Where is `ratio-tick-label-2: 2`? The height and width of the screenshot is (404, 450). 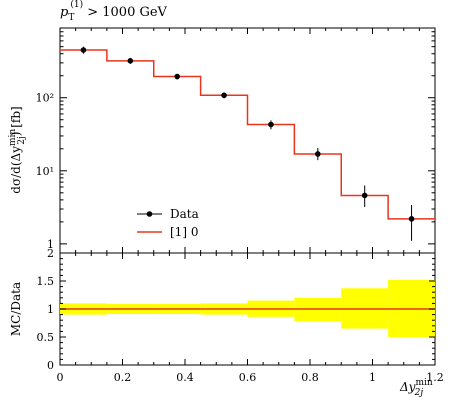
ratio-tick-label-2: 2 is located at coordinates (50, 253).